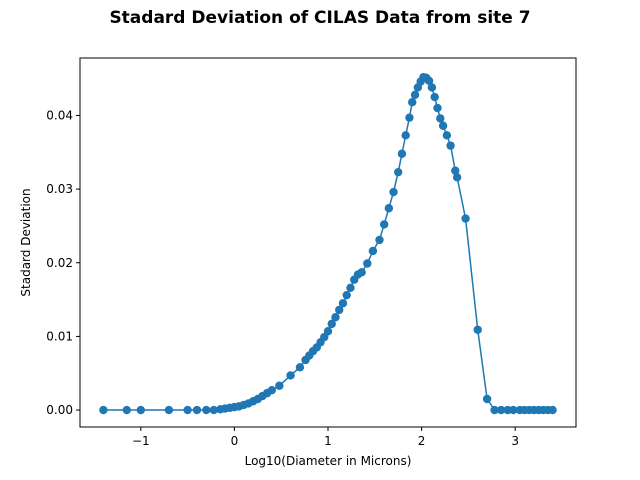 The image size is (640, 480). Describe the element at coordinates (235, 441) in the screenshot. I see `x-tick-label: 0` at that location.